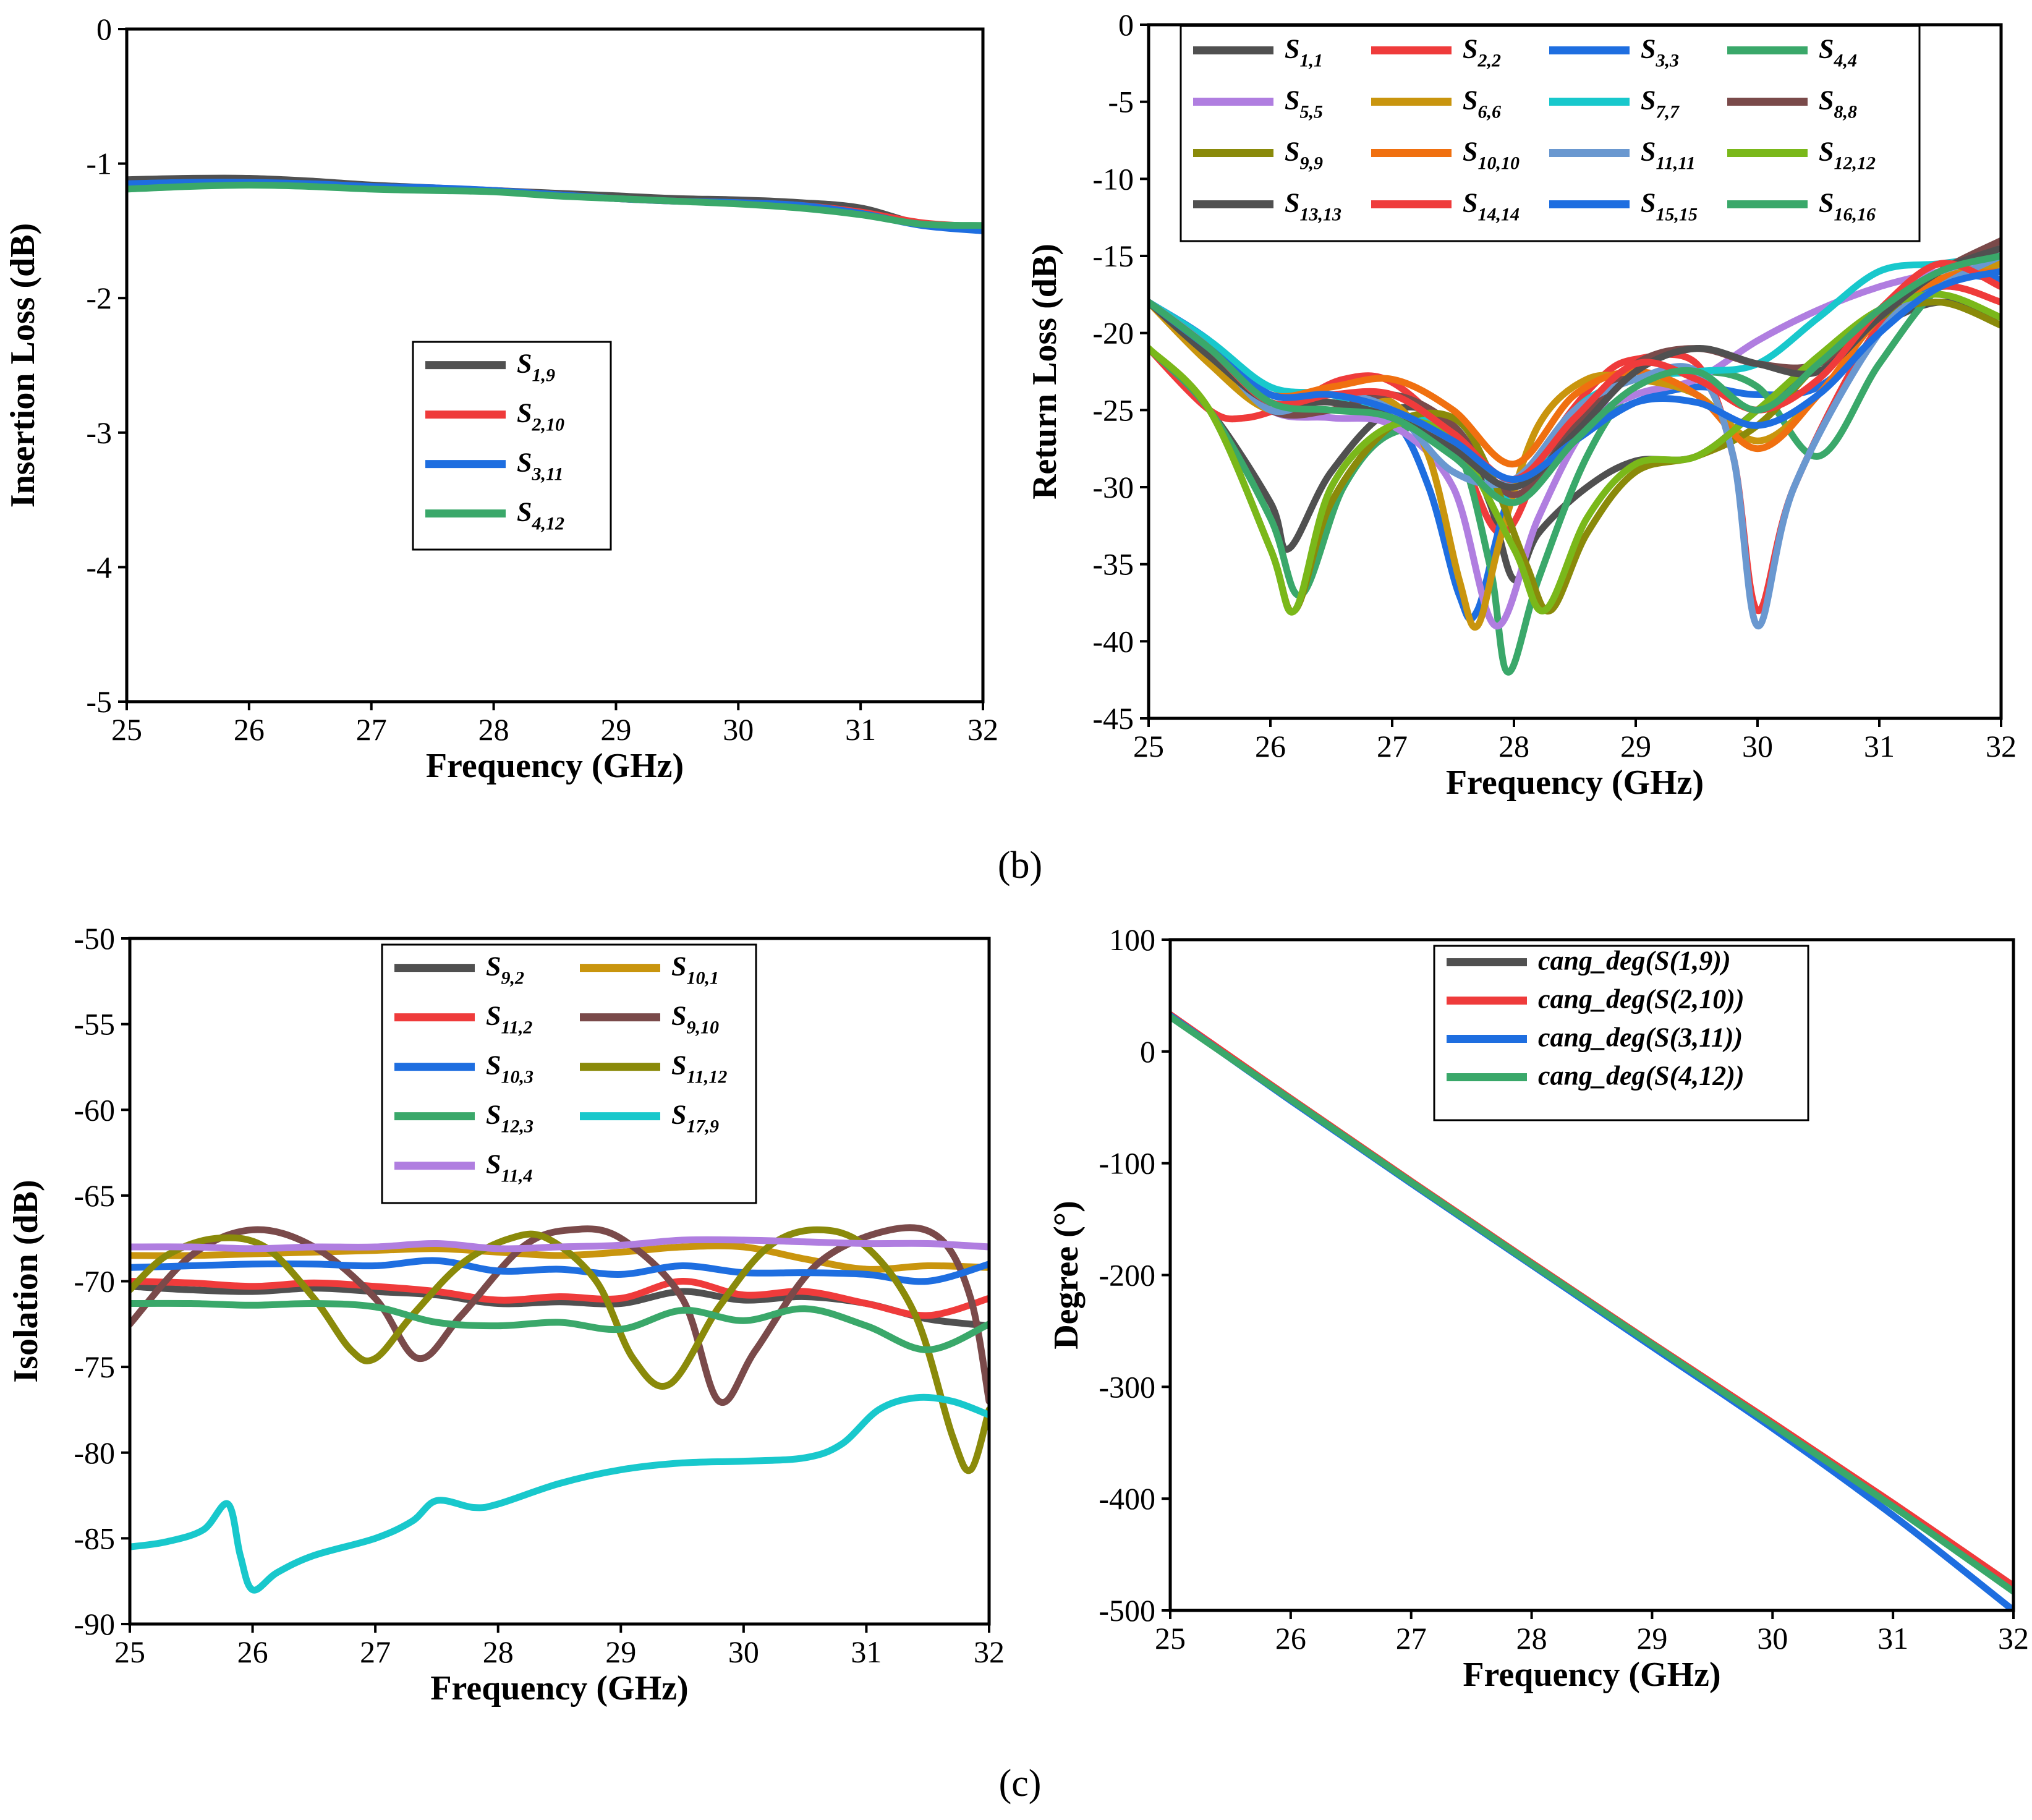  What do you see at coordinates (1127, 1164) in the screenshot?
I see `phase-ytick-label: -100` at bounding box center [1127, 1164].